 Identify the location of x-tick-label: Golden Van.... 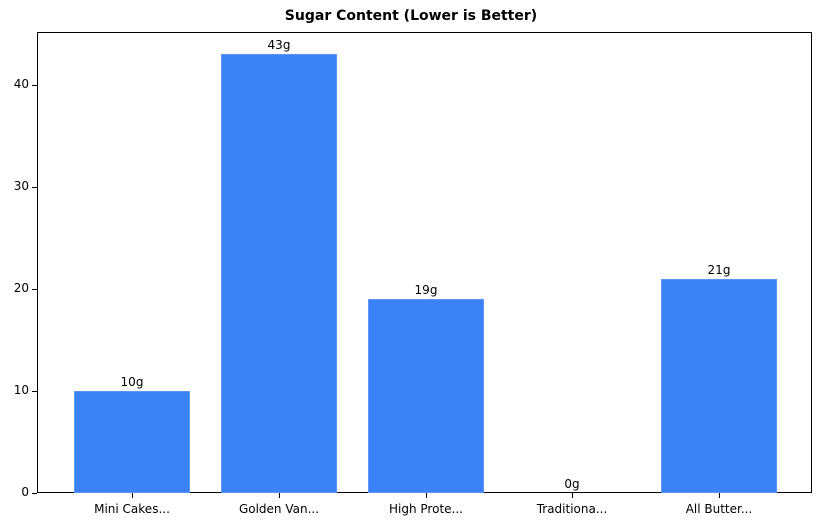
(279, 509).